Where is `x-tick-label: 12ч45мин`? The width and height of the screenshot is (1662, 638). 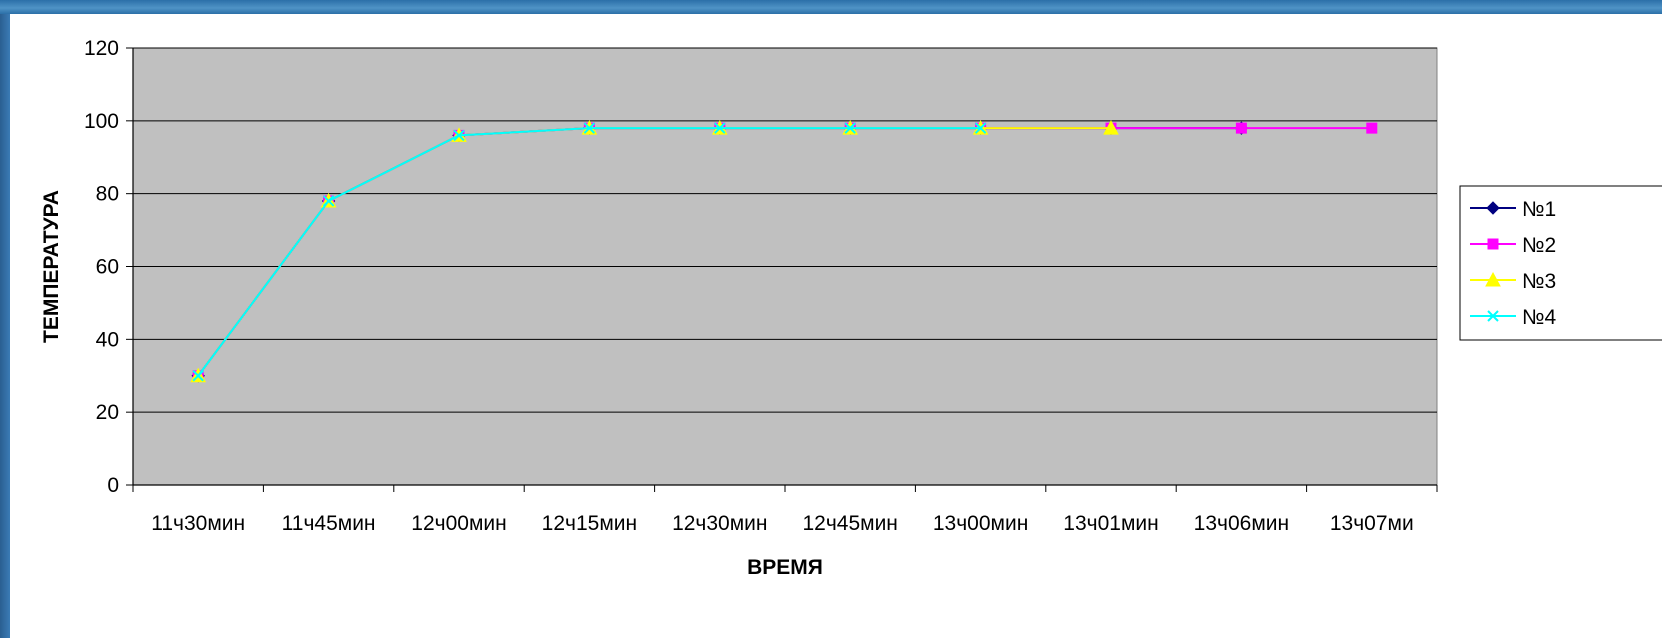 x-tick-label: 12ч45мин is located at coordinates (849, 523).